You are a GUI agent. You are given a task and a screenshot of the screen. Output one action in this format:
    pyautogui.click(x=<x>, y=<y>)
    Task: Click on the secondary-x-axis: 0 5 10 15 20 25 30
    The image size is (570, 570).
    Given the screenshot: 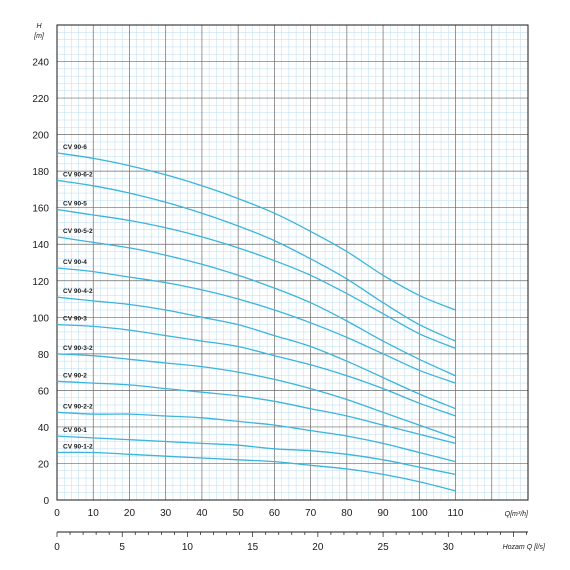 What is the action you would take?
    pyautogui.click(x=291, y=542)
    